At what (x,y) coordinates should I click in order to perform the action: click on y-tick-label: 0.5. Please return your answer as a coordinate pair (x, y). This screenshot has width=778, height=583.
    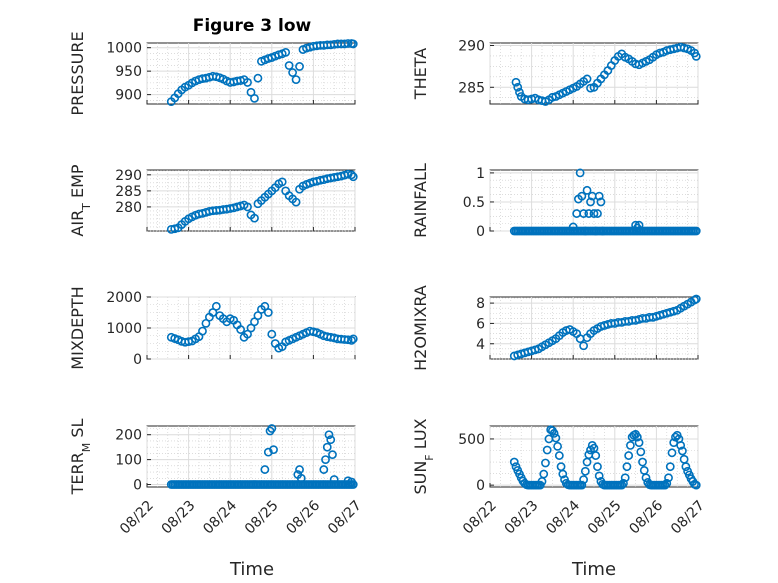
    Looking at the image, I should click on (474, 203).